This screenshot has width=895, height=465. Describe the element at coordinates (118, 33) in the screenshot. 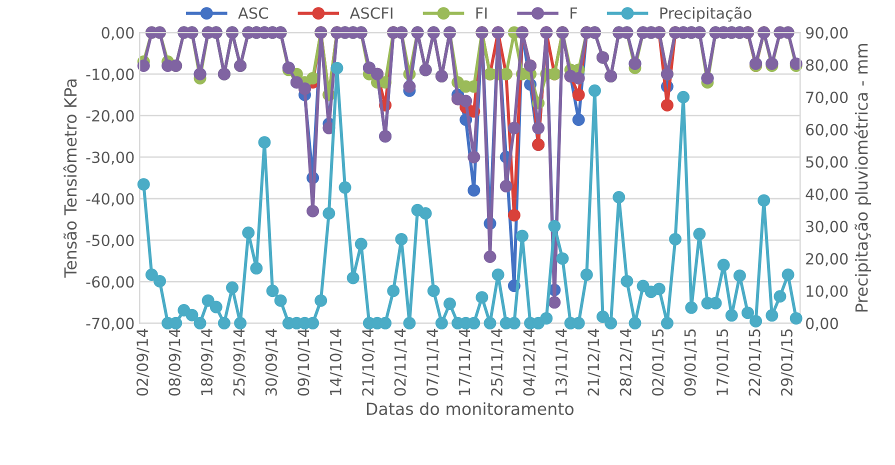

I see `y-tick-label: 0,00` at that location.